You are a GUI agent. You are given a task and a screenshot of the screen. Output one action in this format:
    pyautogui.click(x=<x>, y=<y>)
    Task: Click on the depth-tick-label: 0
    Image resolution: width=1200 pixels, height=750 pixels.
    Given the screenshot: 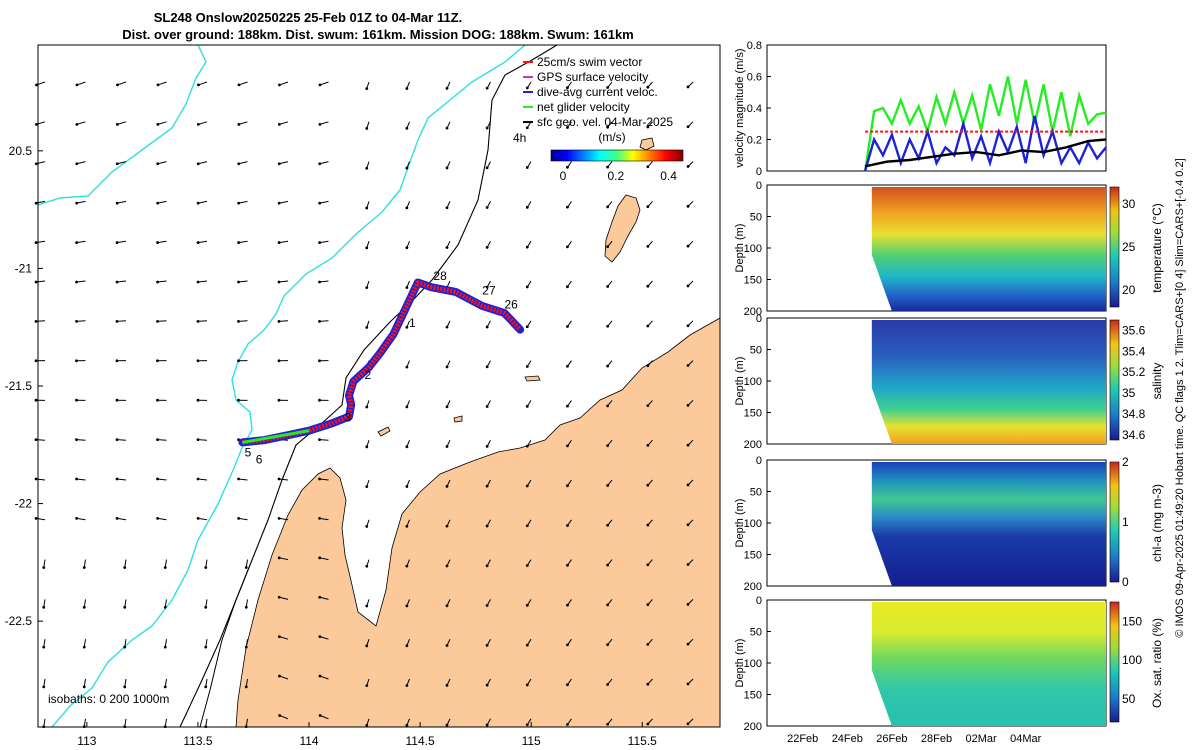 What is the action you would take?
    pyautogui.click(x=759, y=319)
    